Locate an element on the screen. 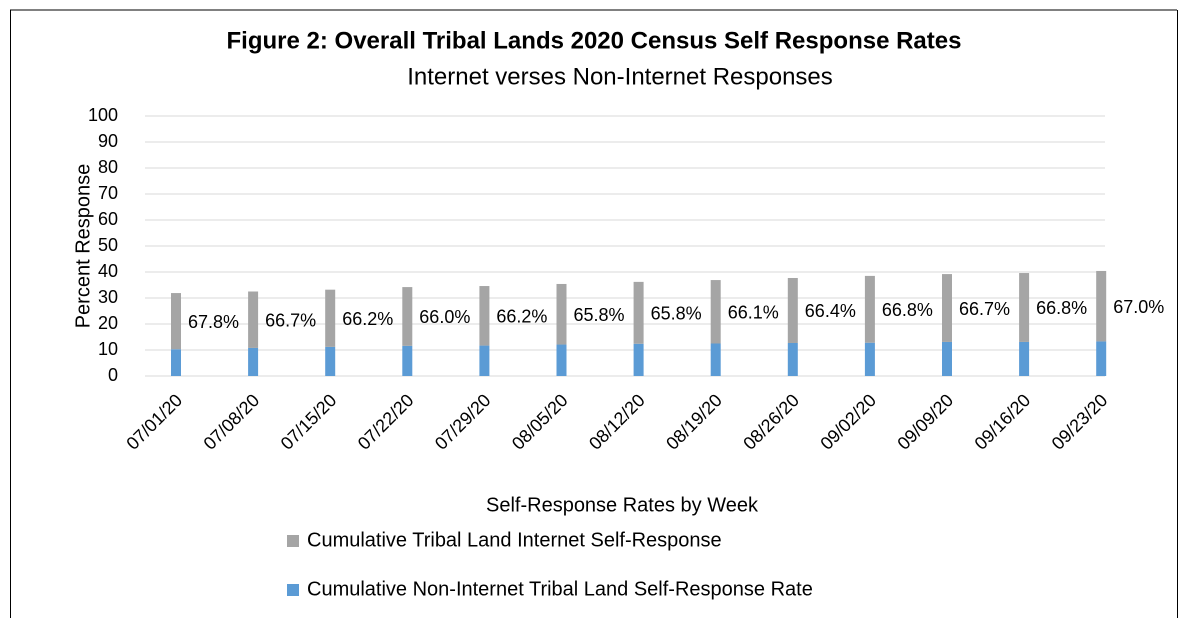 The height and width of the screenshot is (618, 1188). x-tick-label: 07/22/20 is located at coordinates (386, 422).